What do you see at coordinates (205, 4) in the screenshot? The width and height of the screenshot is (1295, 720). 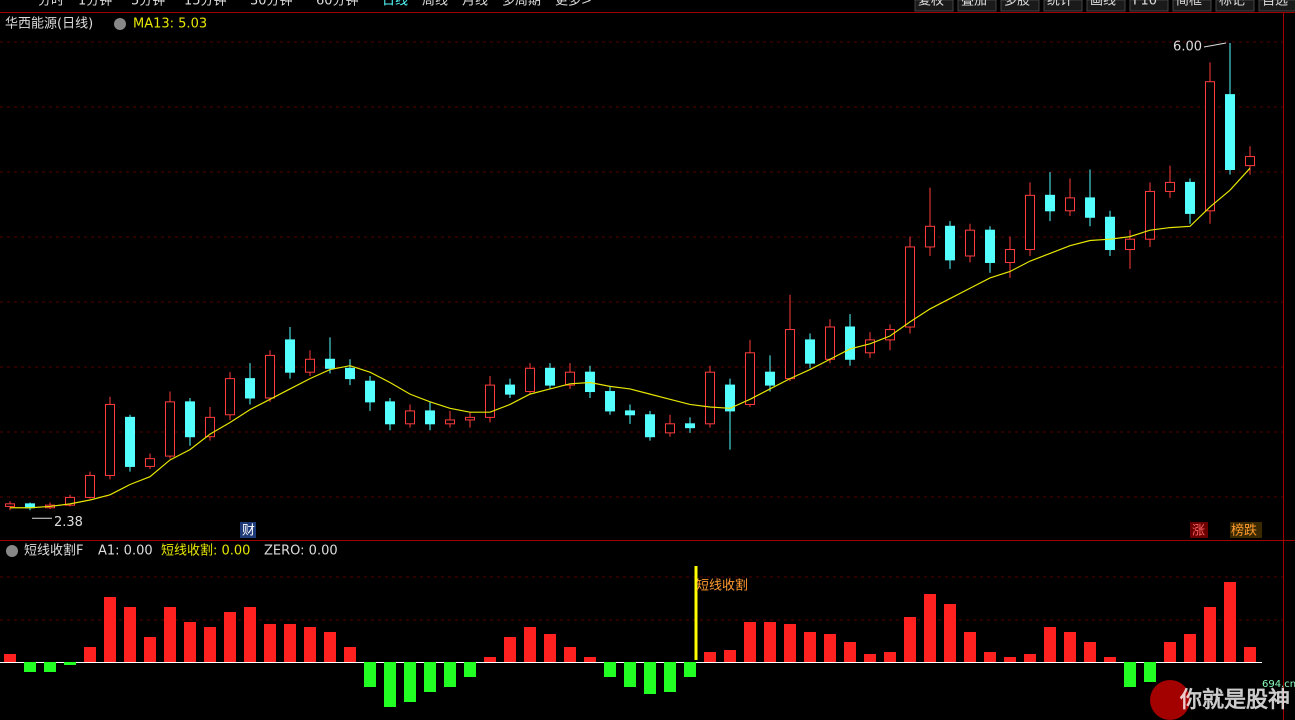 I see `tab: 15分钟` at bounding box center [205, 4].